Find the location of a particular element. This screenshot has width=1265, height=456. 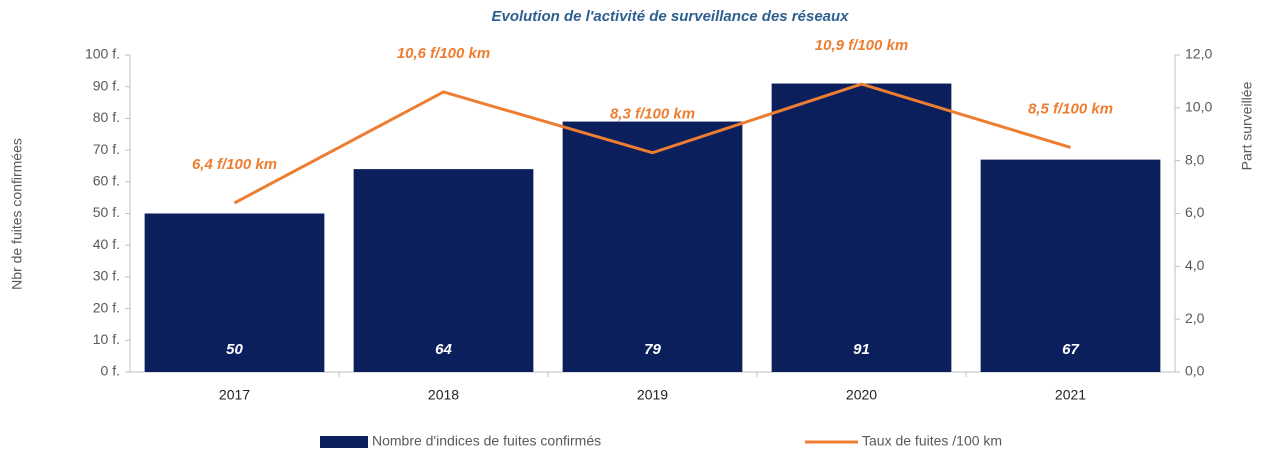

x-tick-label: 2019 is located at coordinates (652, 395).